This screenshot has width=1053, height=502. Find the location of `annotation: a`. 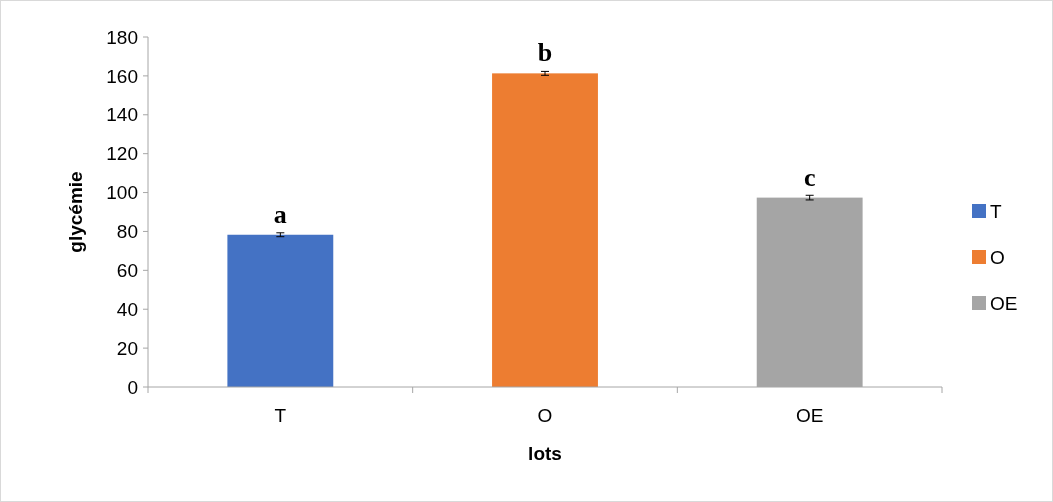

annotation: a is located at coordinates (280, 214).